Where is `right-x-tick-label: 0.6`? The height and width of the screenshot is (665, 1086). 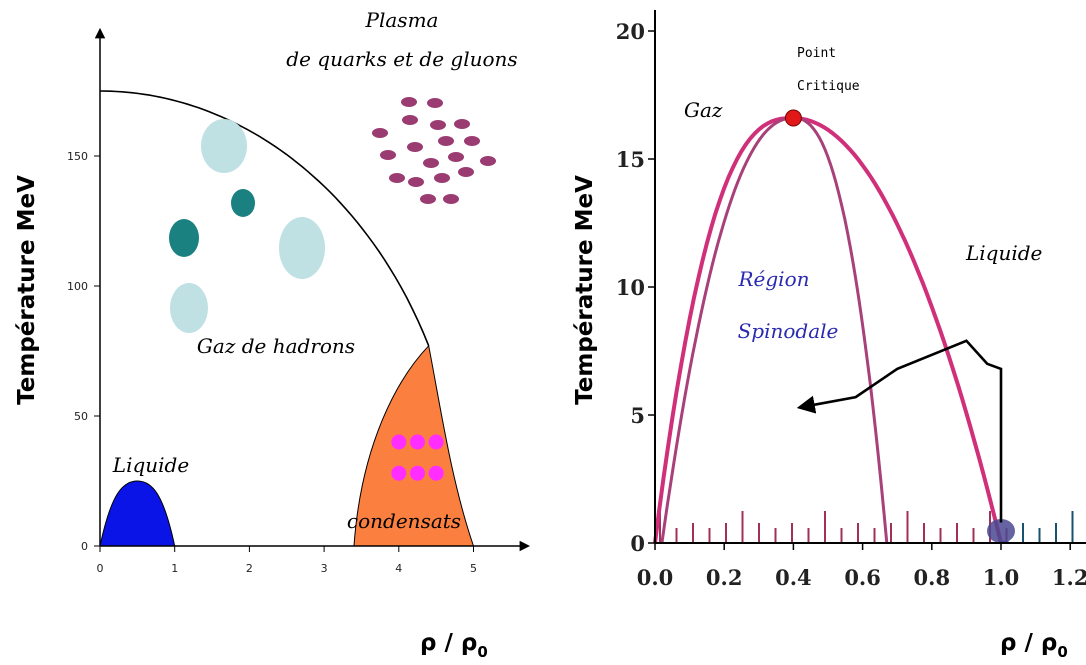 right-x-tick-label: 0.6 is located at coordinates (862, 577).